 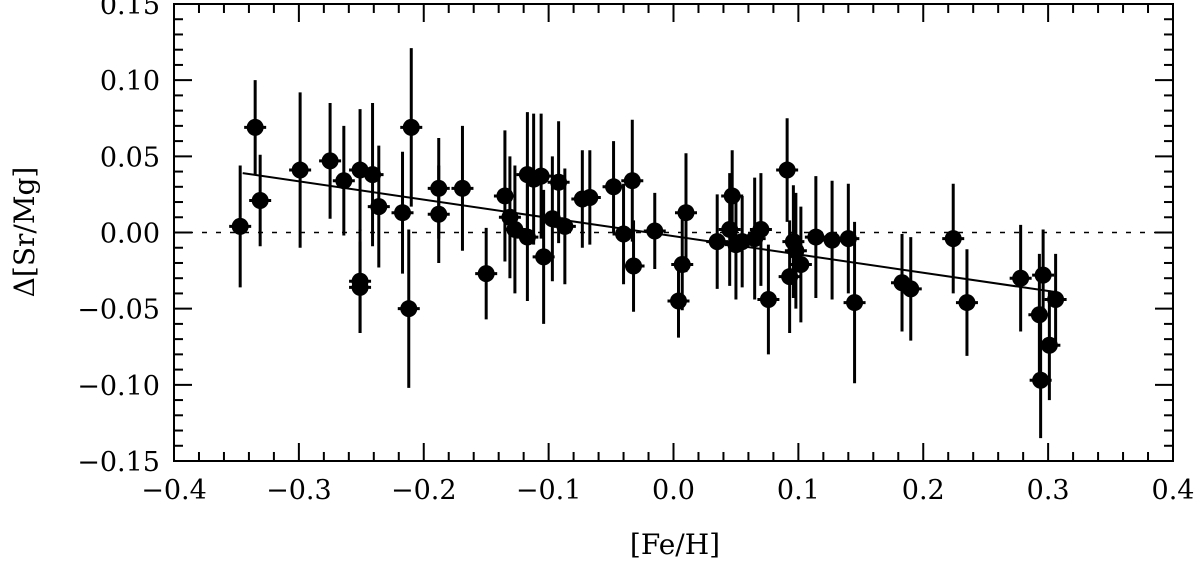 What do you see at coordinates (923, 490) in the screenshot?
I see `x-tick-label: 0.2` at bounding box center [923, 490].